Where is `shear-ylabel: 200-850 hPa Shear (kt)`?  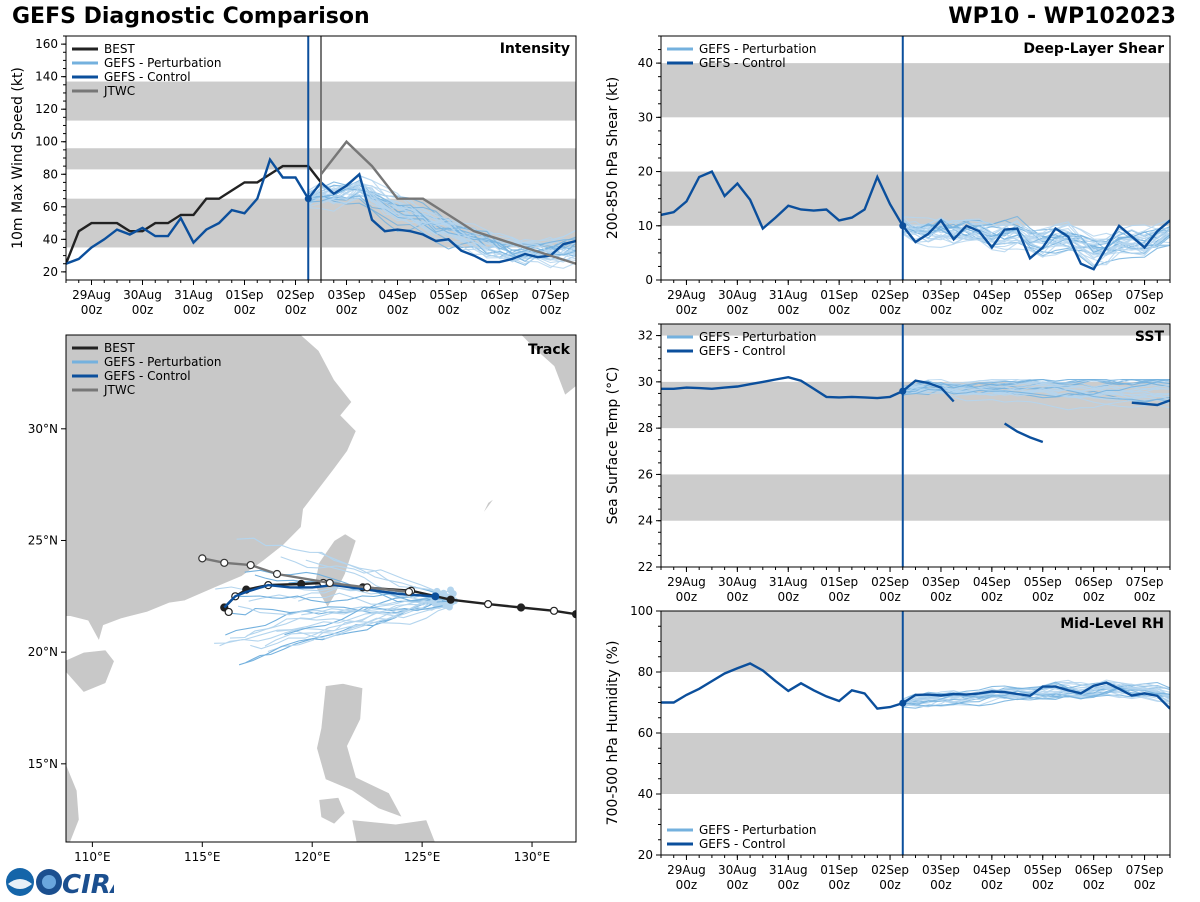
shear-ylabel: 200-850 hPa Shear (kt) is located at coordinates (613, 158).